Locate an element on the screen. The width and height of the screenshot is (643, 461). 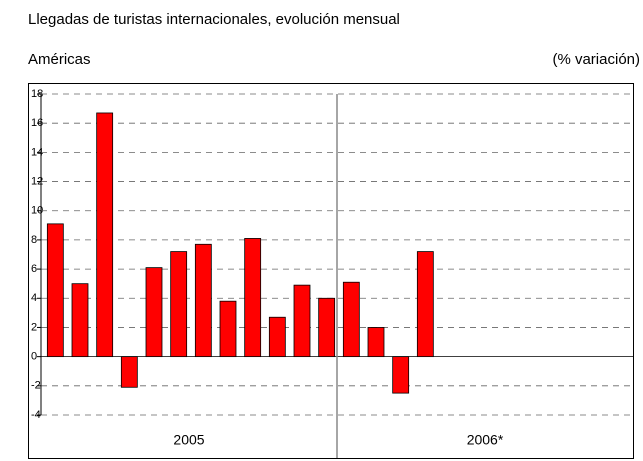
chart-subtitle: Américas is located at coordinates (59, 59).